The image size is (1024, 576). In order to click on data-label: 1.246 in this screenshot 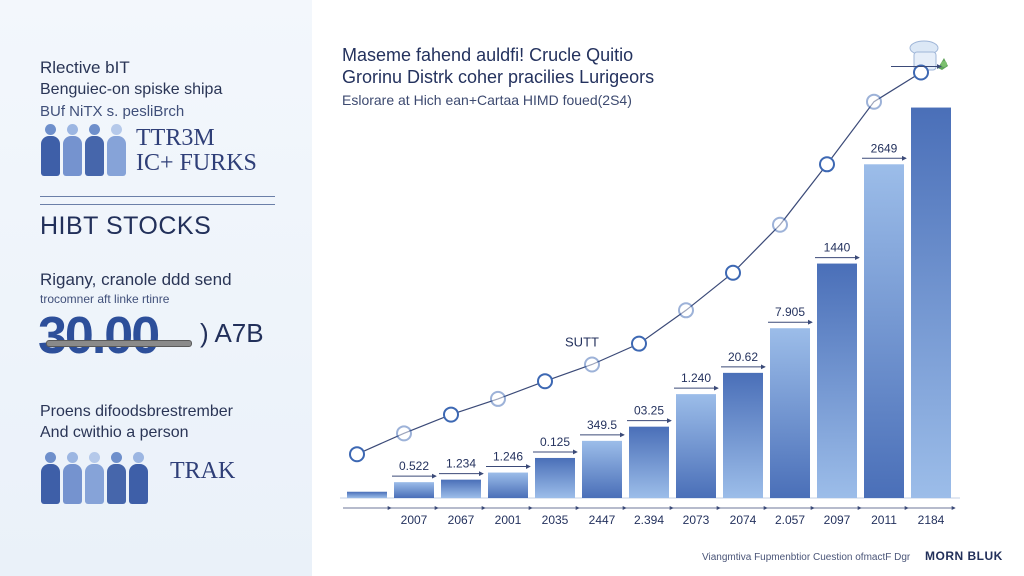, I will do `click(508, 457)`.